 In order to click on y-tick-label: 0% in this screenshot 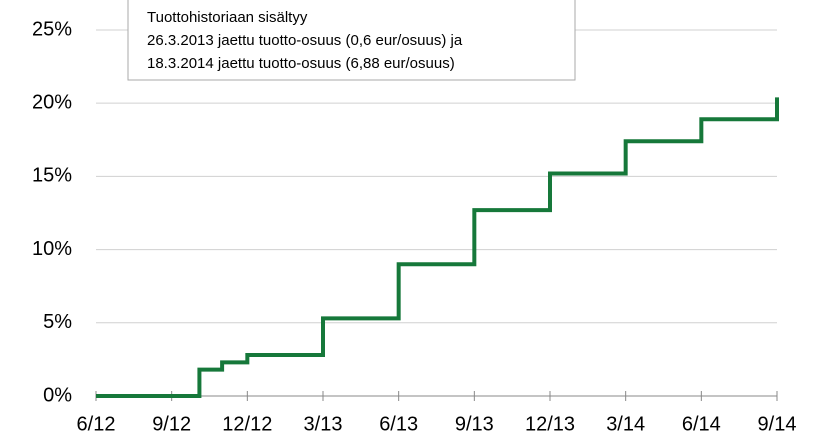, I will do `click(57, 395)`.